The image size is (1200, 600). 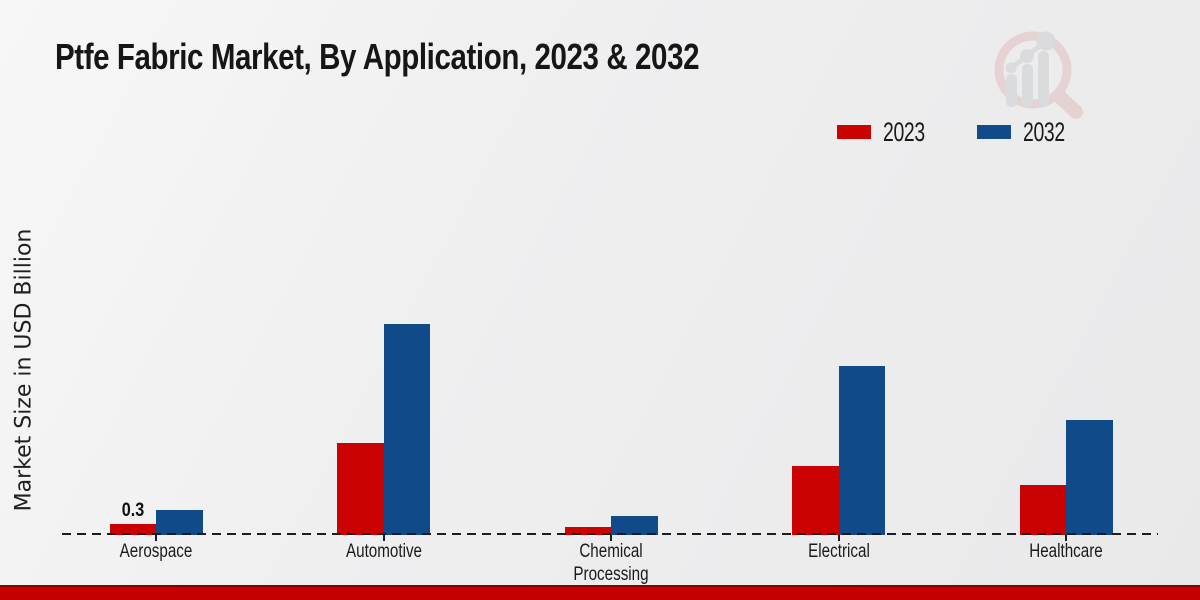 What do you see at coordinates (1011, 90) in the screenshot?
I see `logo-bar-short` at bounding box center [1011, 90].